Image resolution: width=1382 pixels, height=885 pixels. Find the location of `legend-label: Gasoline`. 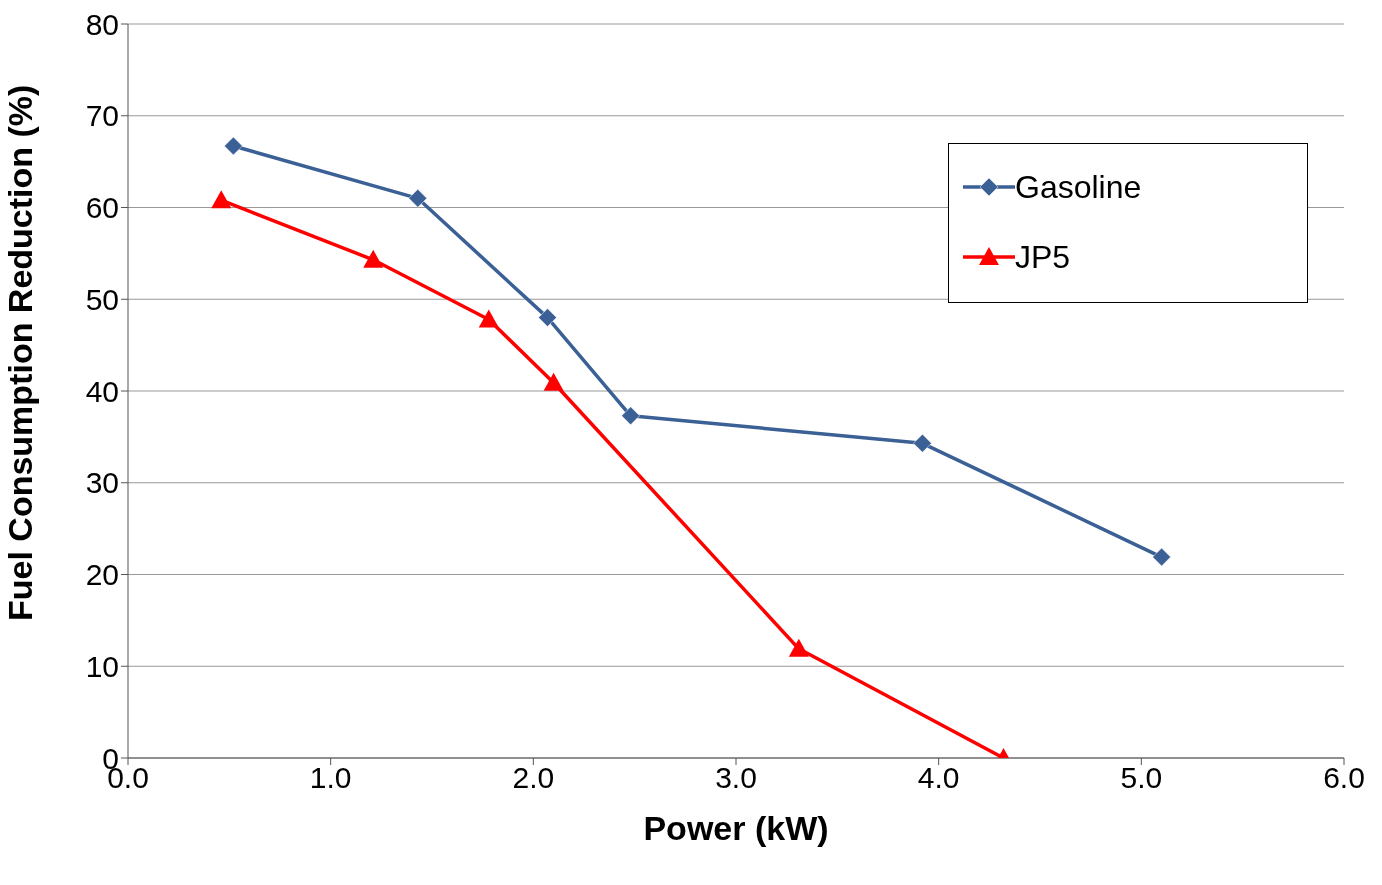

legend-label: Gasoline is located at coordinates (1078, 187).